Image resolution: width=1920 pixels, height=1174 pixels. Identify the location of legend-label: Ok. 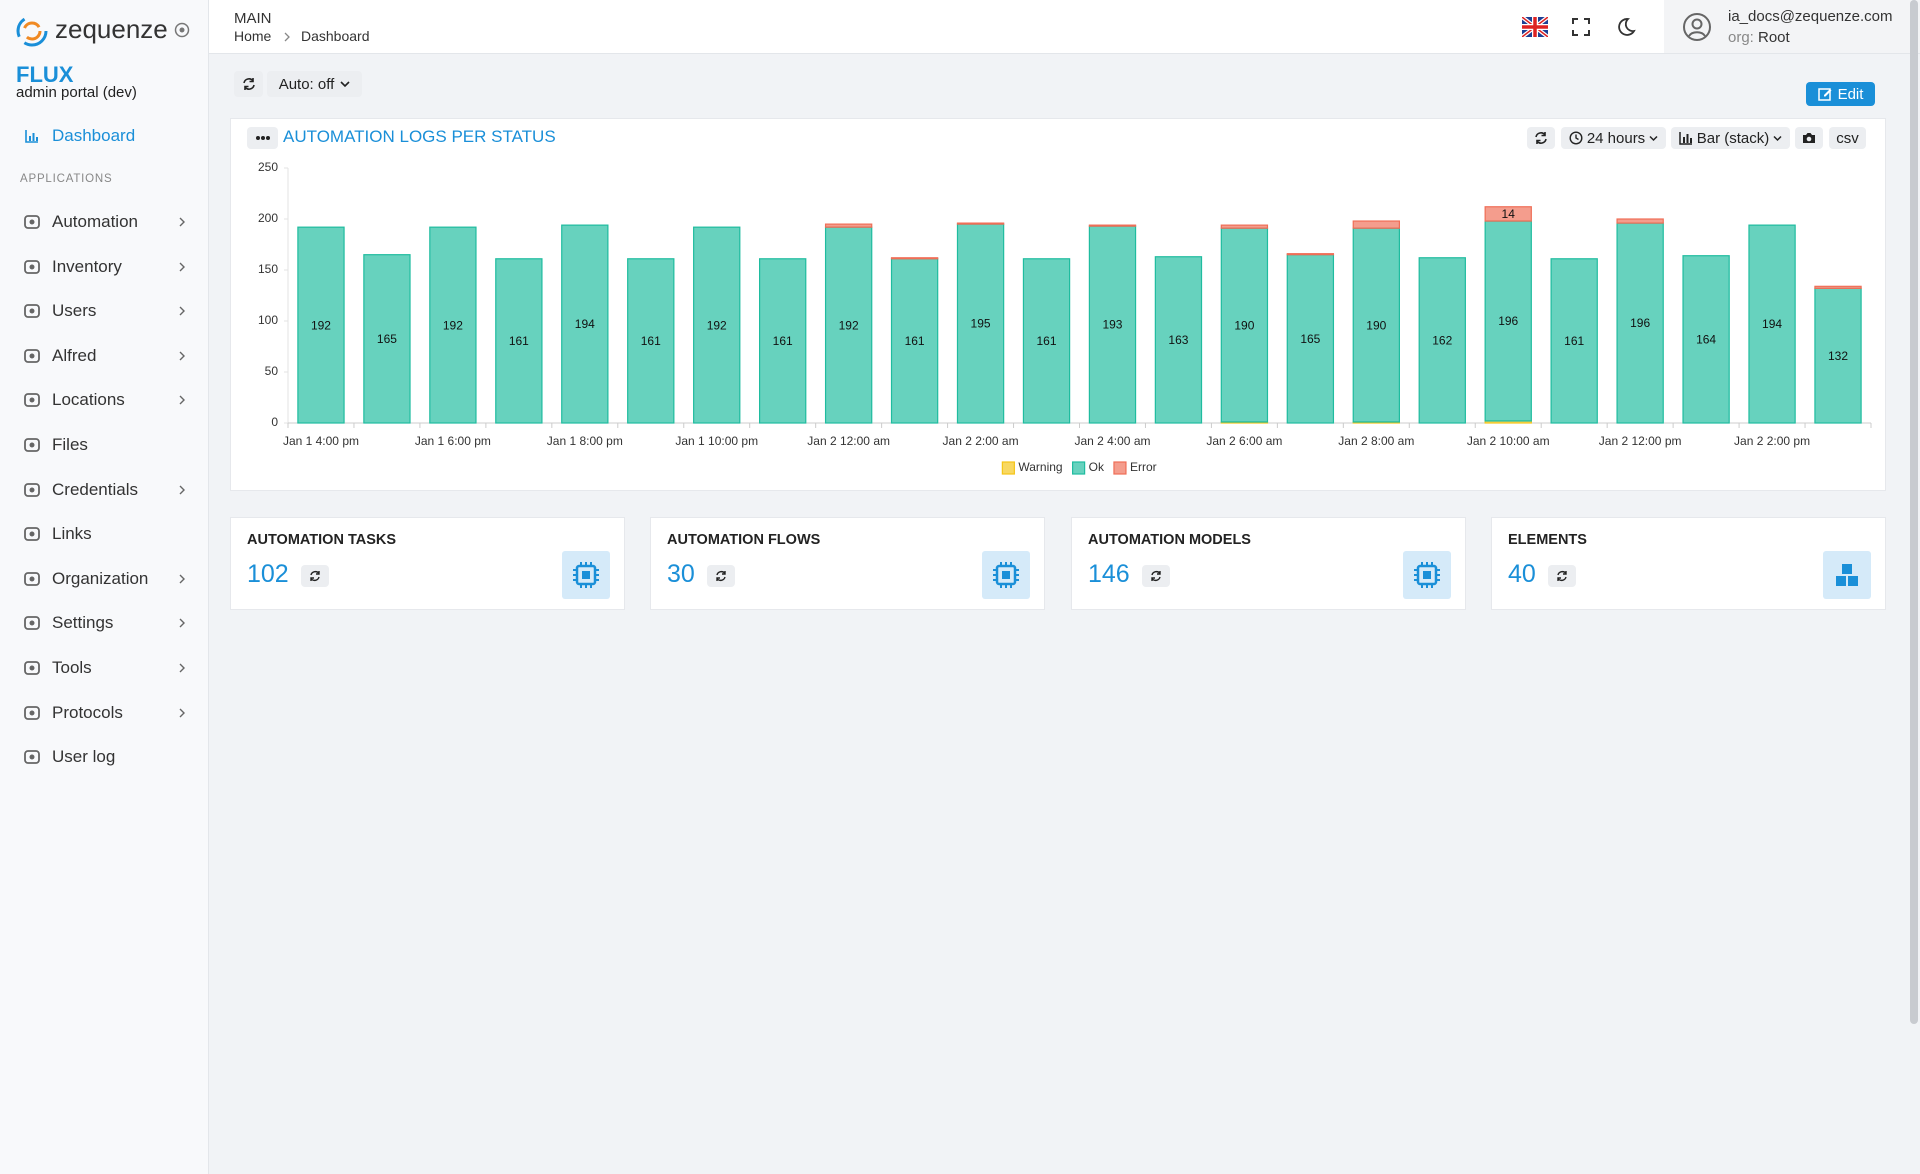
(1097, 467).